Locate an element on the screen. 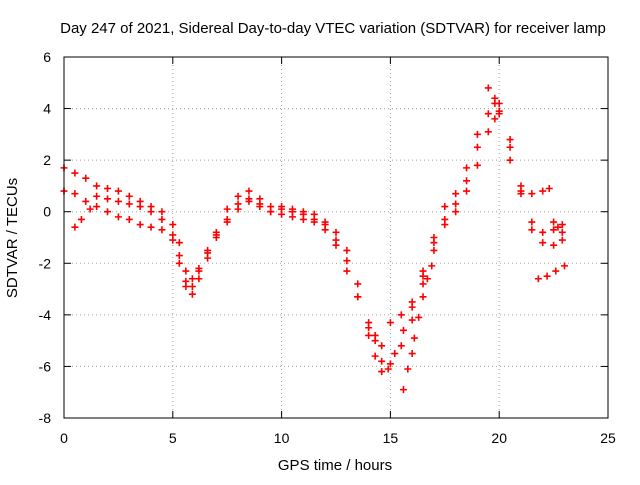 This screenshot has width=640, height=485. y-tick-label: -8 is located at coordinates (45, 418).